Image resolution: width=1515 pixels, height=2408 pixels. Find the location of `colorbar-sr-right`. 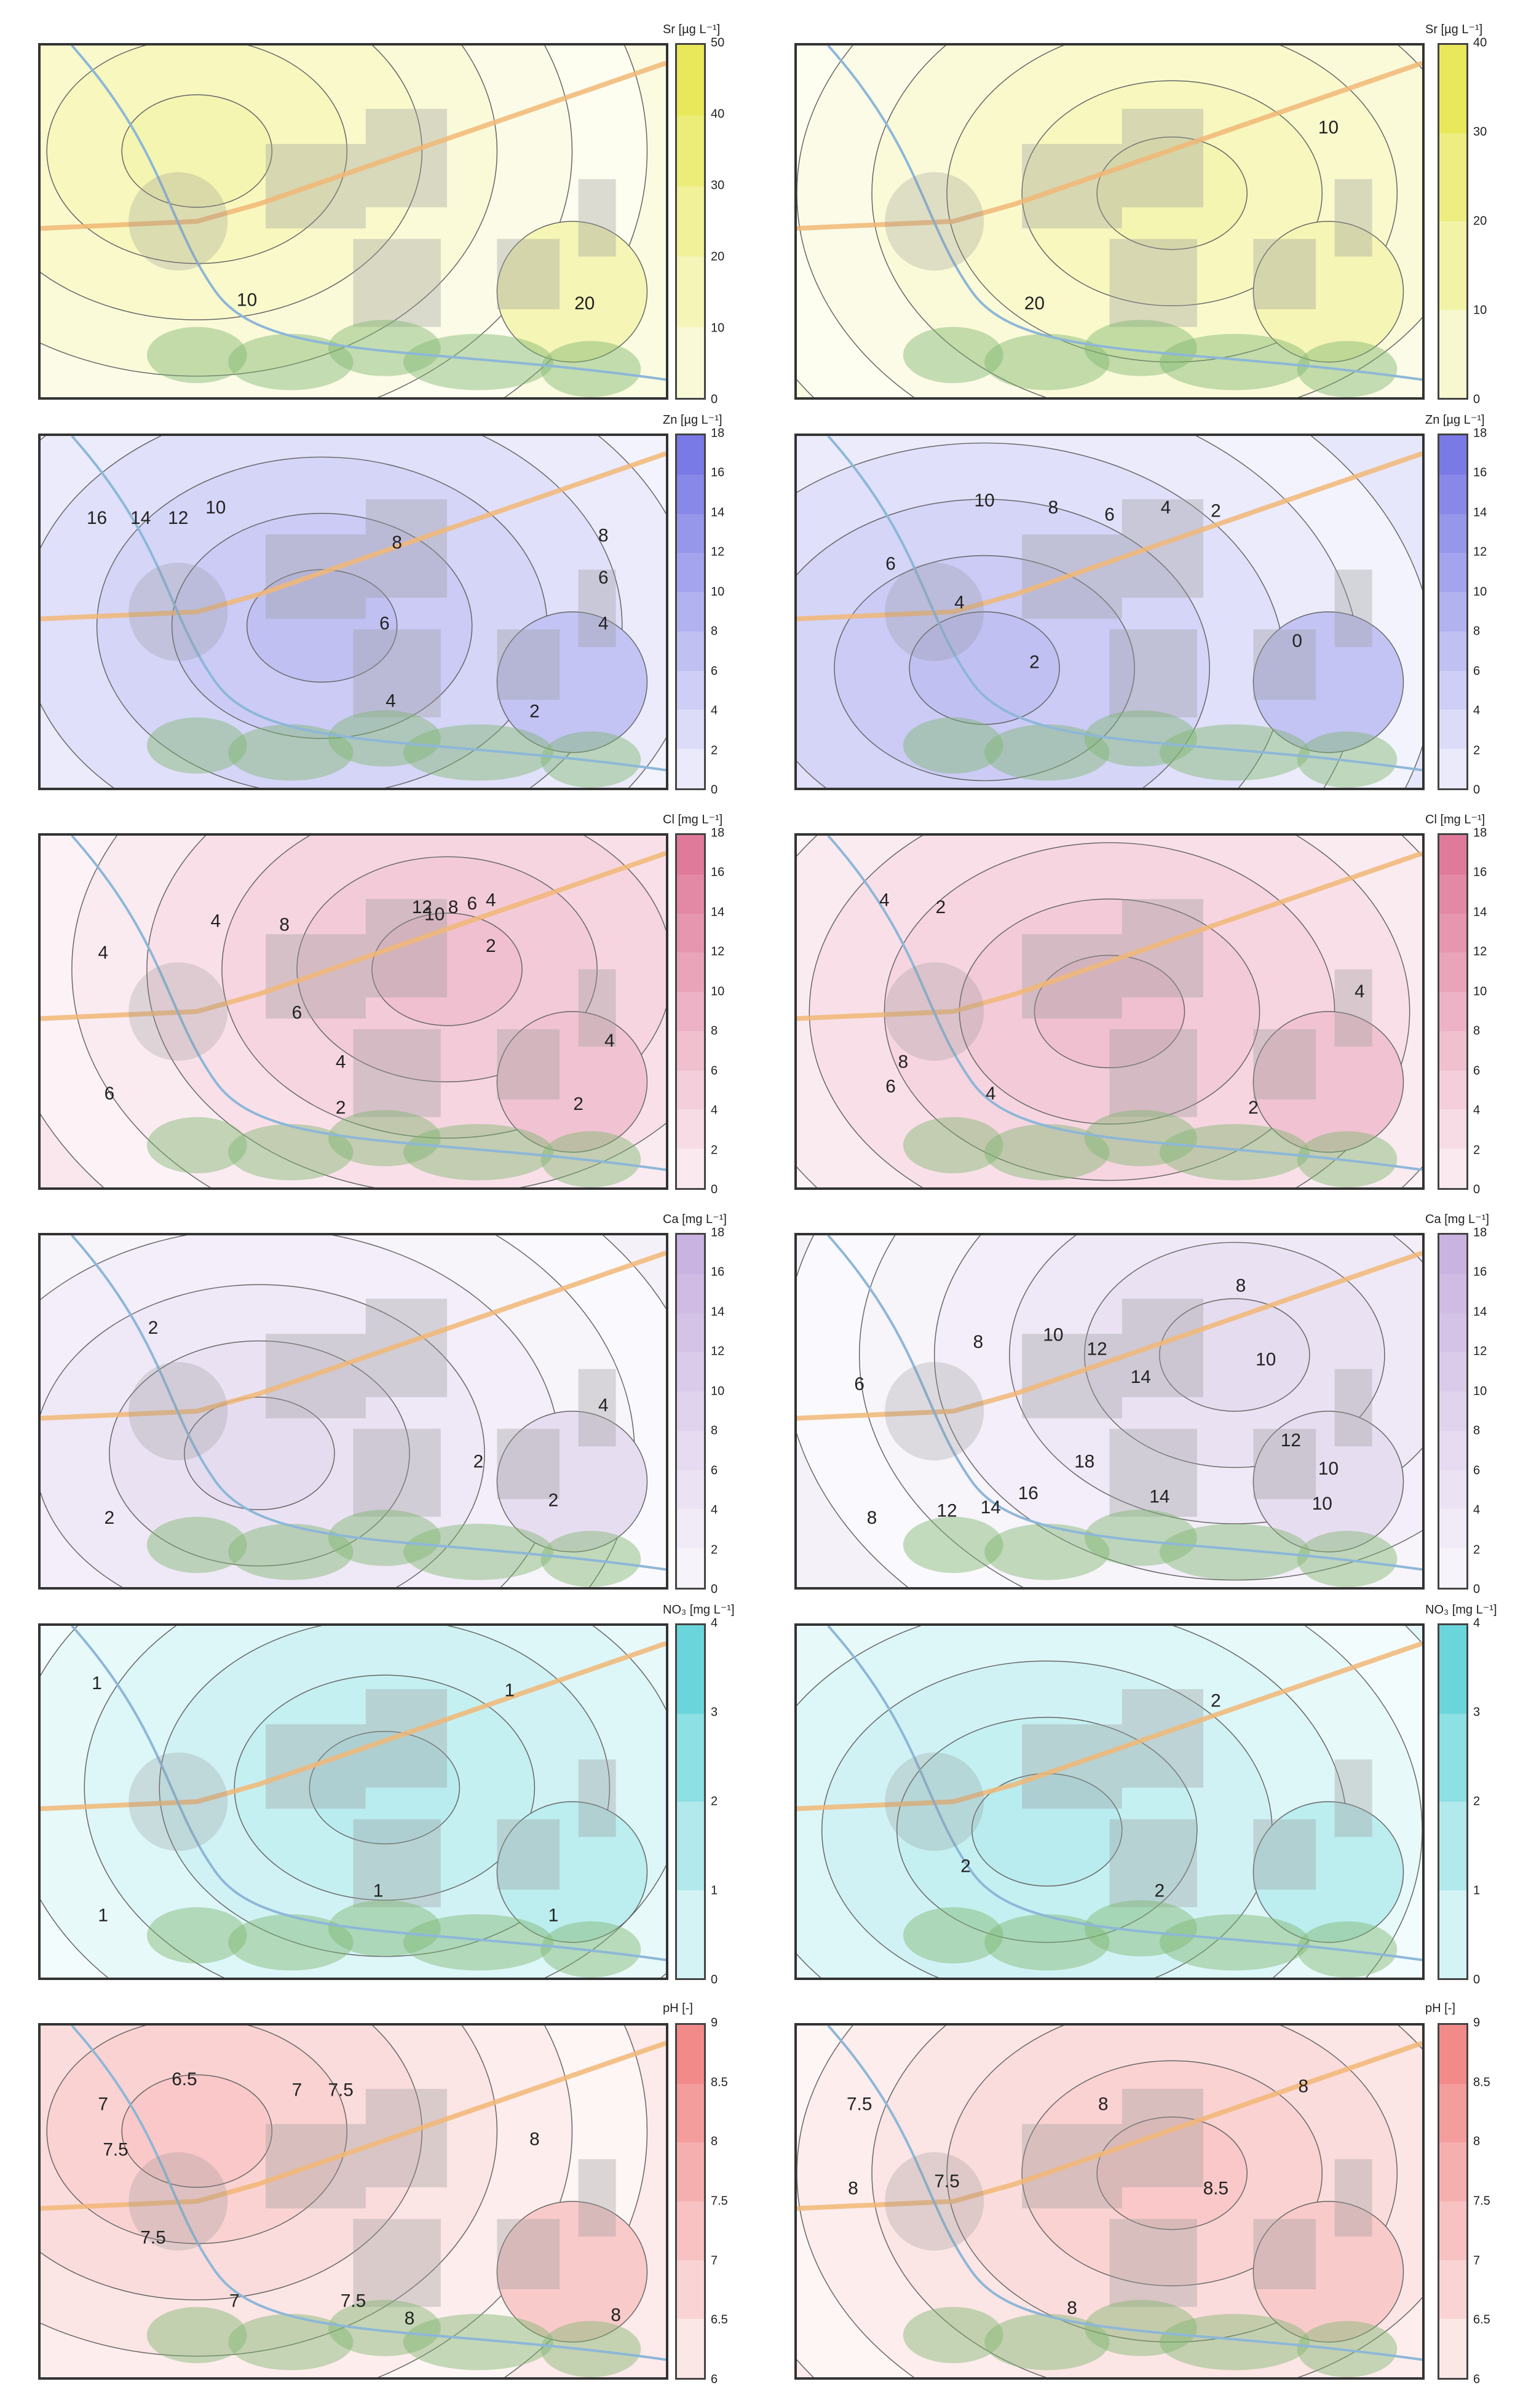

colorbar-sr-right is located at coordinates (1453, 221).